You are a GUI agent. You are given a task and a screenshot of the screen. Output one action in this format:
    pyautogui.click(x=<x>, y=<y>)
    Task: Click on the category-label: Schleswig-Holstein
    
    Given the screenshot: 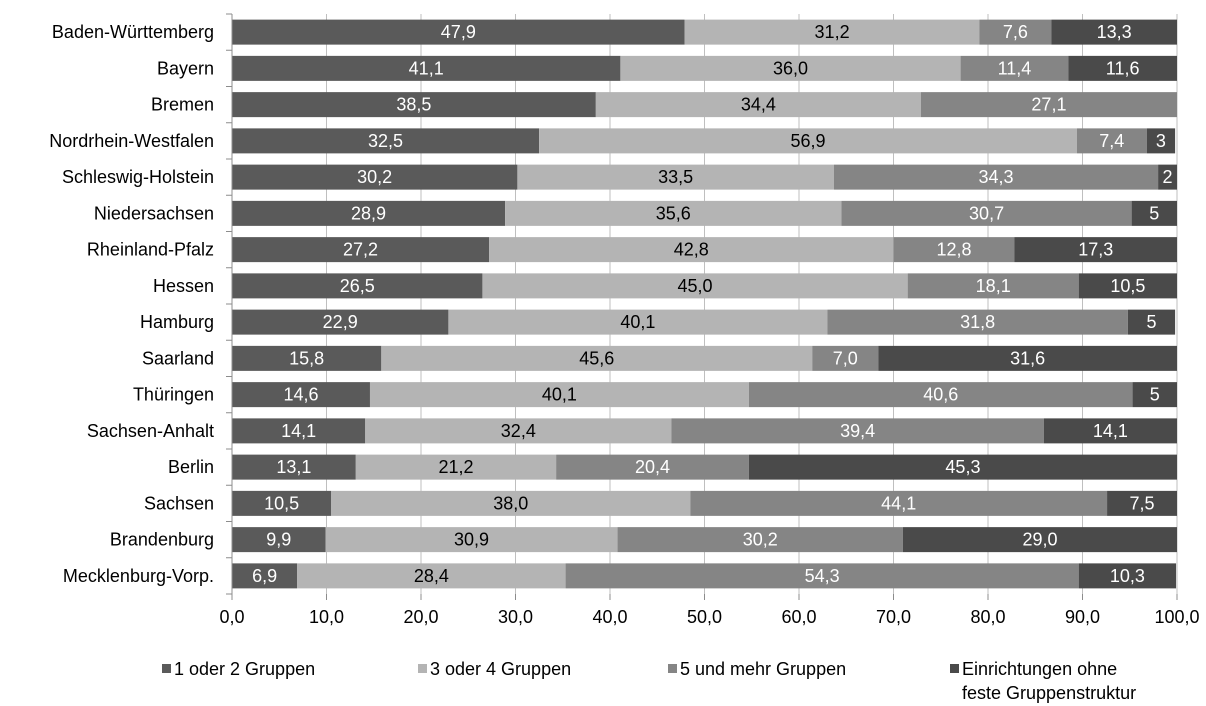 What is the action you would take?
    pyautogui.click(x=138, y=177)
    